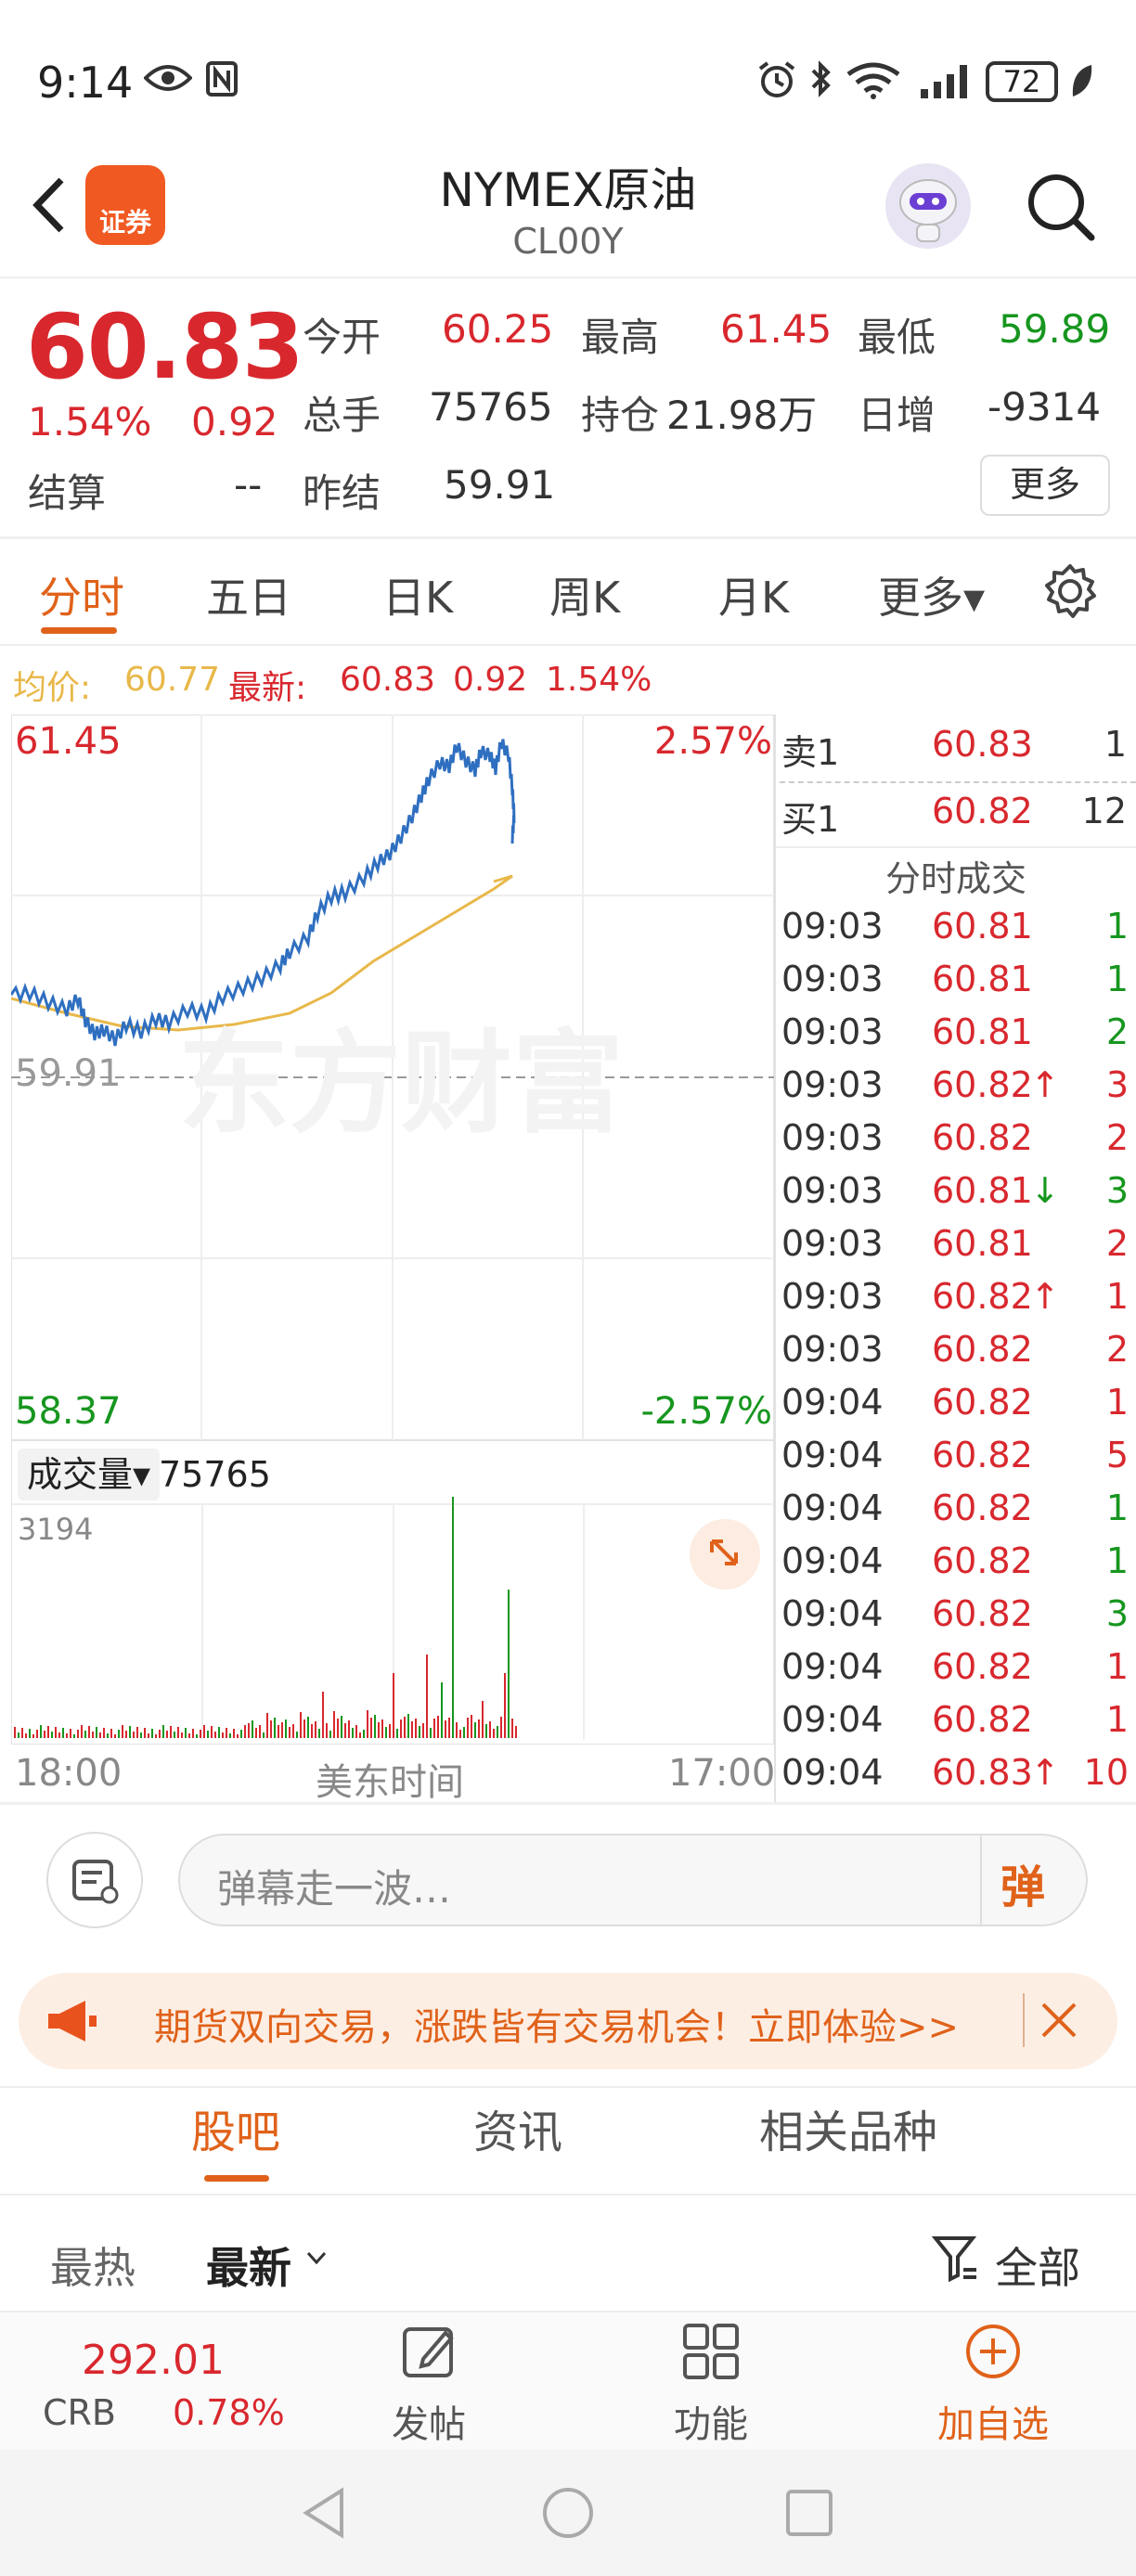 The height and width of the screenshot is (2576, 1136). What do you see at coordinates (1022, 82) in the screenshot?
I see `battery-icon: 72` at bounding box center [1022, 82].